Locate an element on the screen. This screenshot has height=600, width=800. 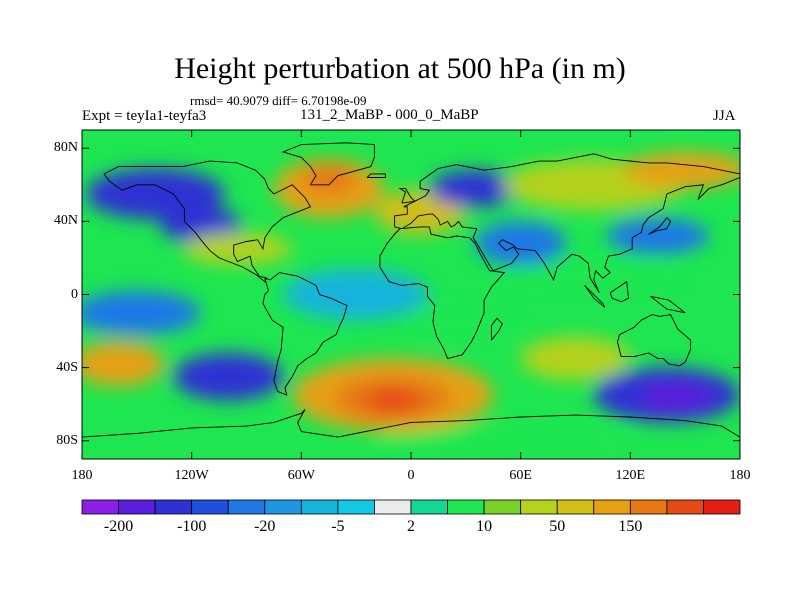
lon-label-5: 120E is located at coordinates (630, 475).